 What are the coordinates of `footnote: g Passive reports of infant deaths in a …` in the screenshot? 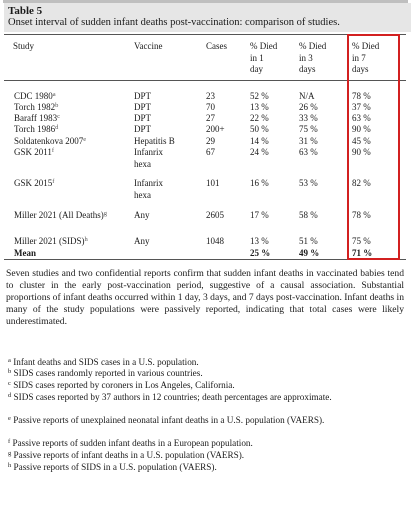 It's located at (205, 455).